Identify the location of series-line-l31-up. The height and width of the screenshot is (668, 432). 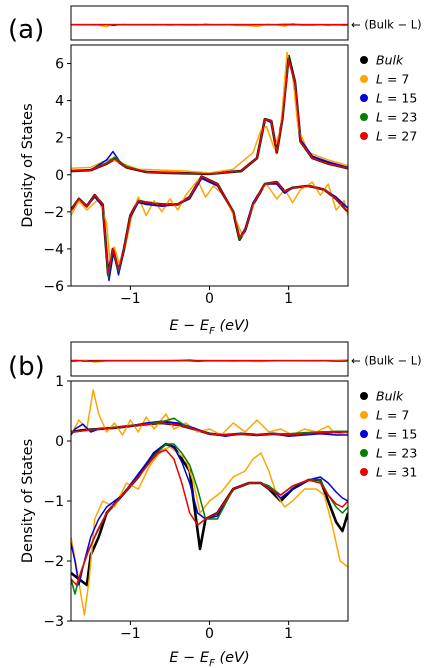
(209, 429).